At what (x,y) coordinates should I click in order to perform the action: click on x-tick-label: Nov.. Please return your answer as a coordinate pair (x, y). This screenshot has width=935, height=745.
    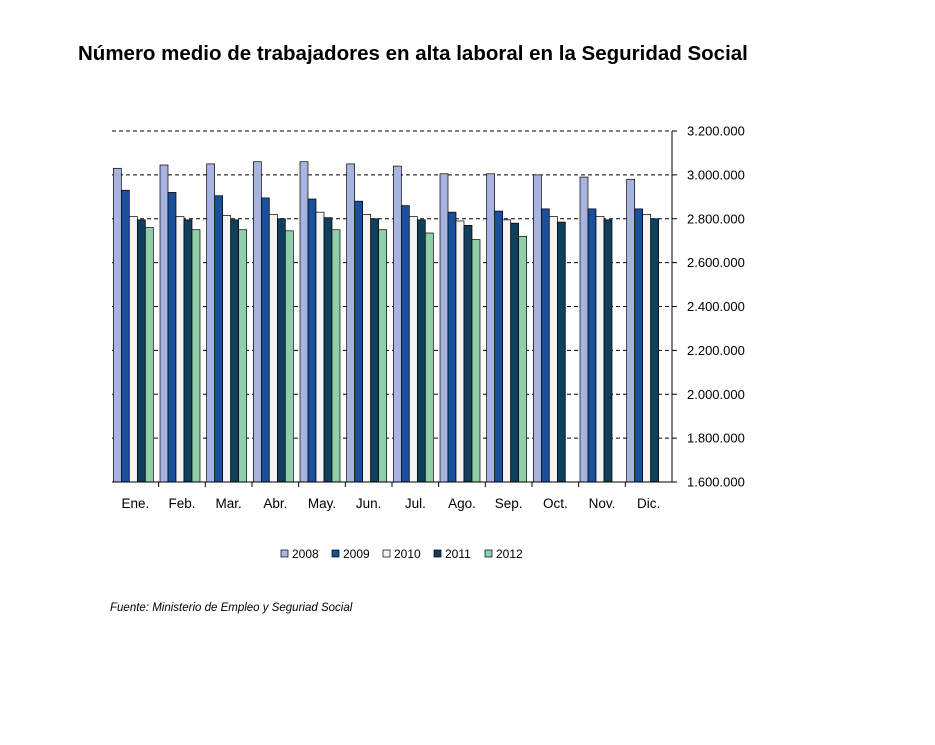
    Looking at the image, I should click on (602, 503).